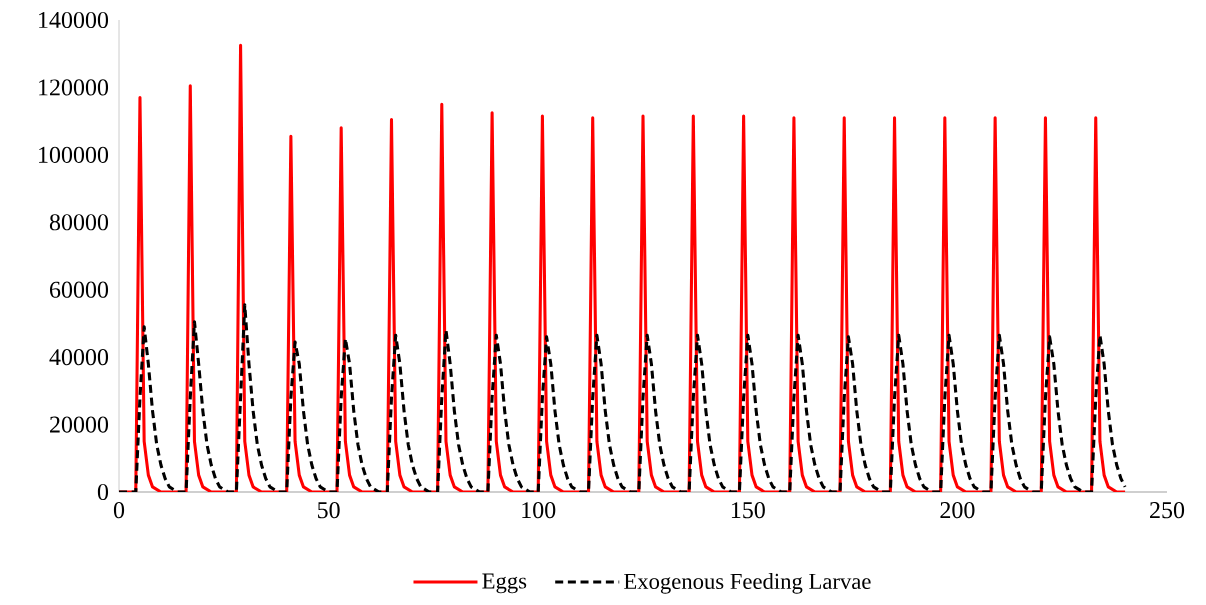  Describe the element at coordinates (103, 492) in the screenshot. I see `y-tick-label: 0` at that location.